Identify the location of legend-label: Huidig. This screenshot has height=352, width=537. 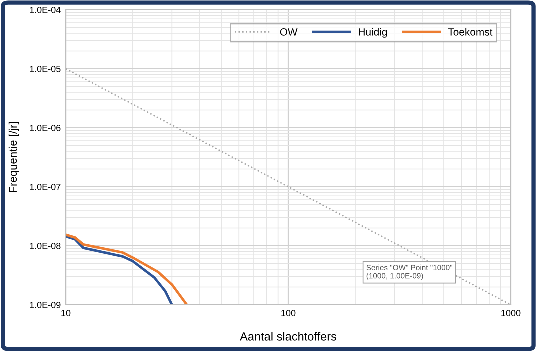
(373, 33).